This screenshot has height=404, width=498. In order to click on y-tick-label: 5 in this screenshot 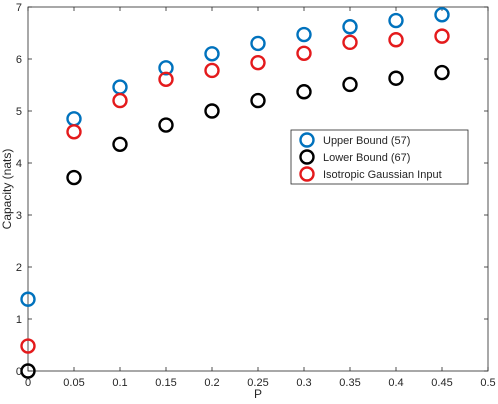, I will do `click(19, 112)`.